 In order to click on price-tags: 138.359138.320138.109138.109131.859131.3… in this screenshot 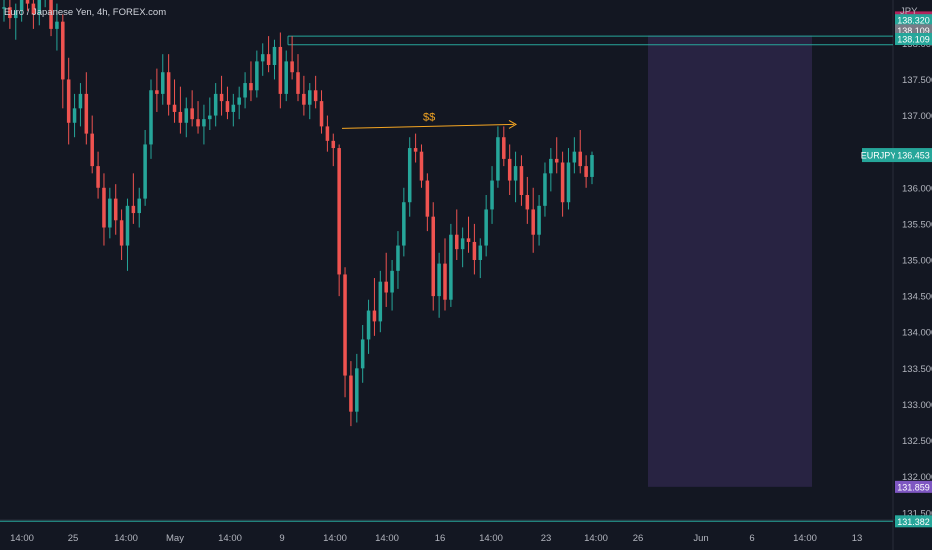, I will do `click(896, 269)`.